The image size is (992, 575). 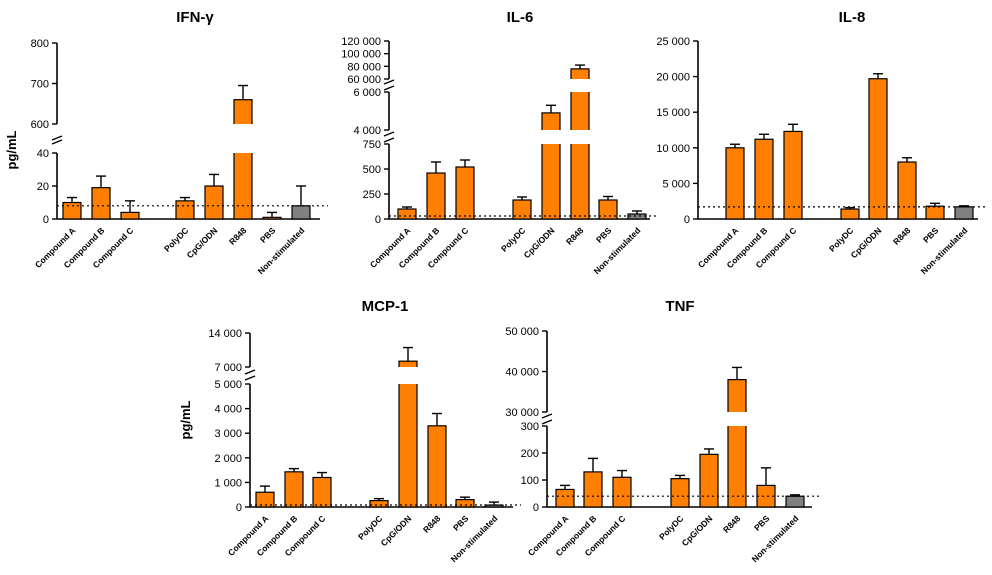 What do you see at coordinates (679, 306) in the screenshot?
I see `chart-title: TNF` at bounding box center [679, 306].